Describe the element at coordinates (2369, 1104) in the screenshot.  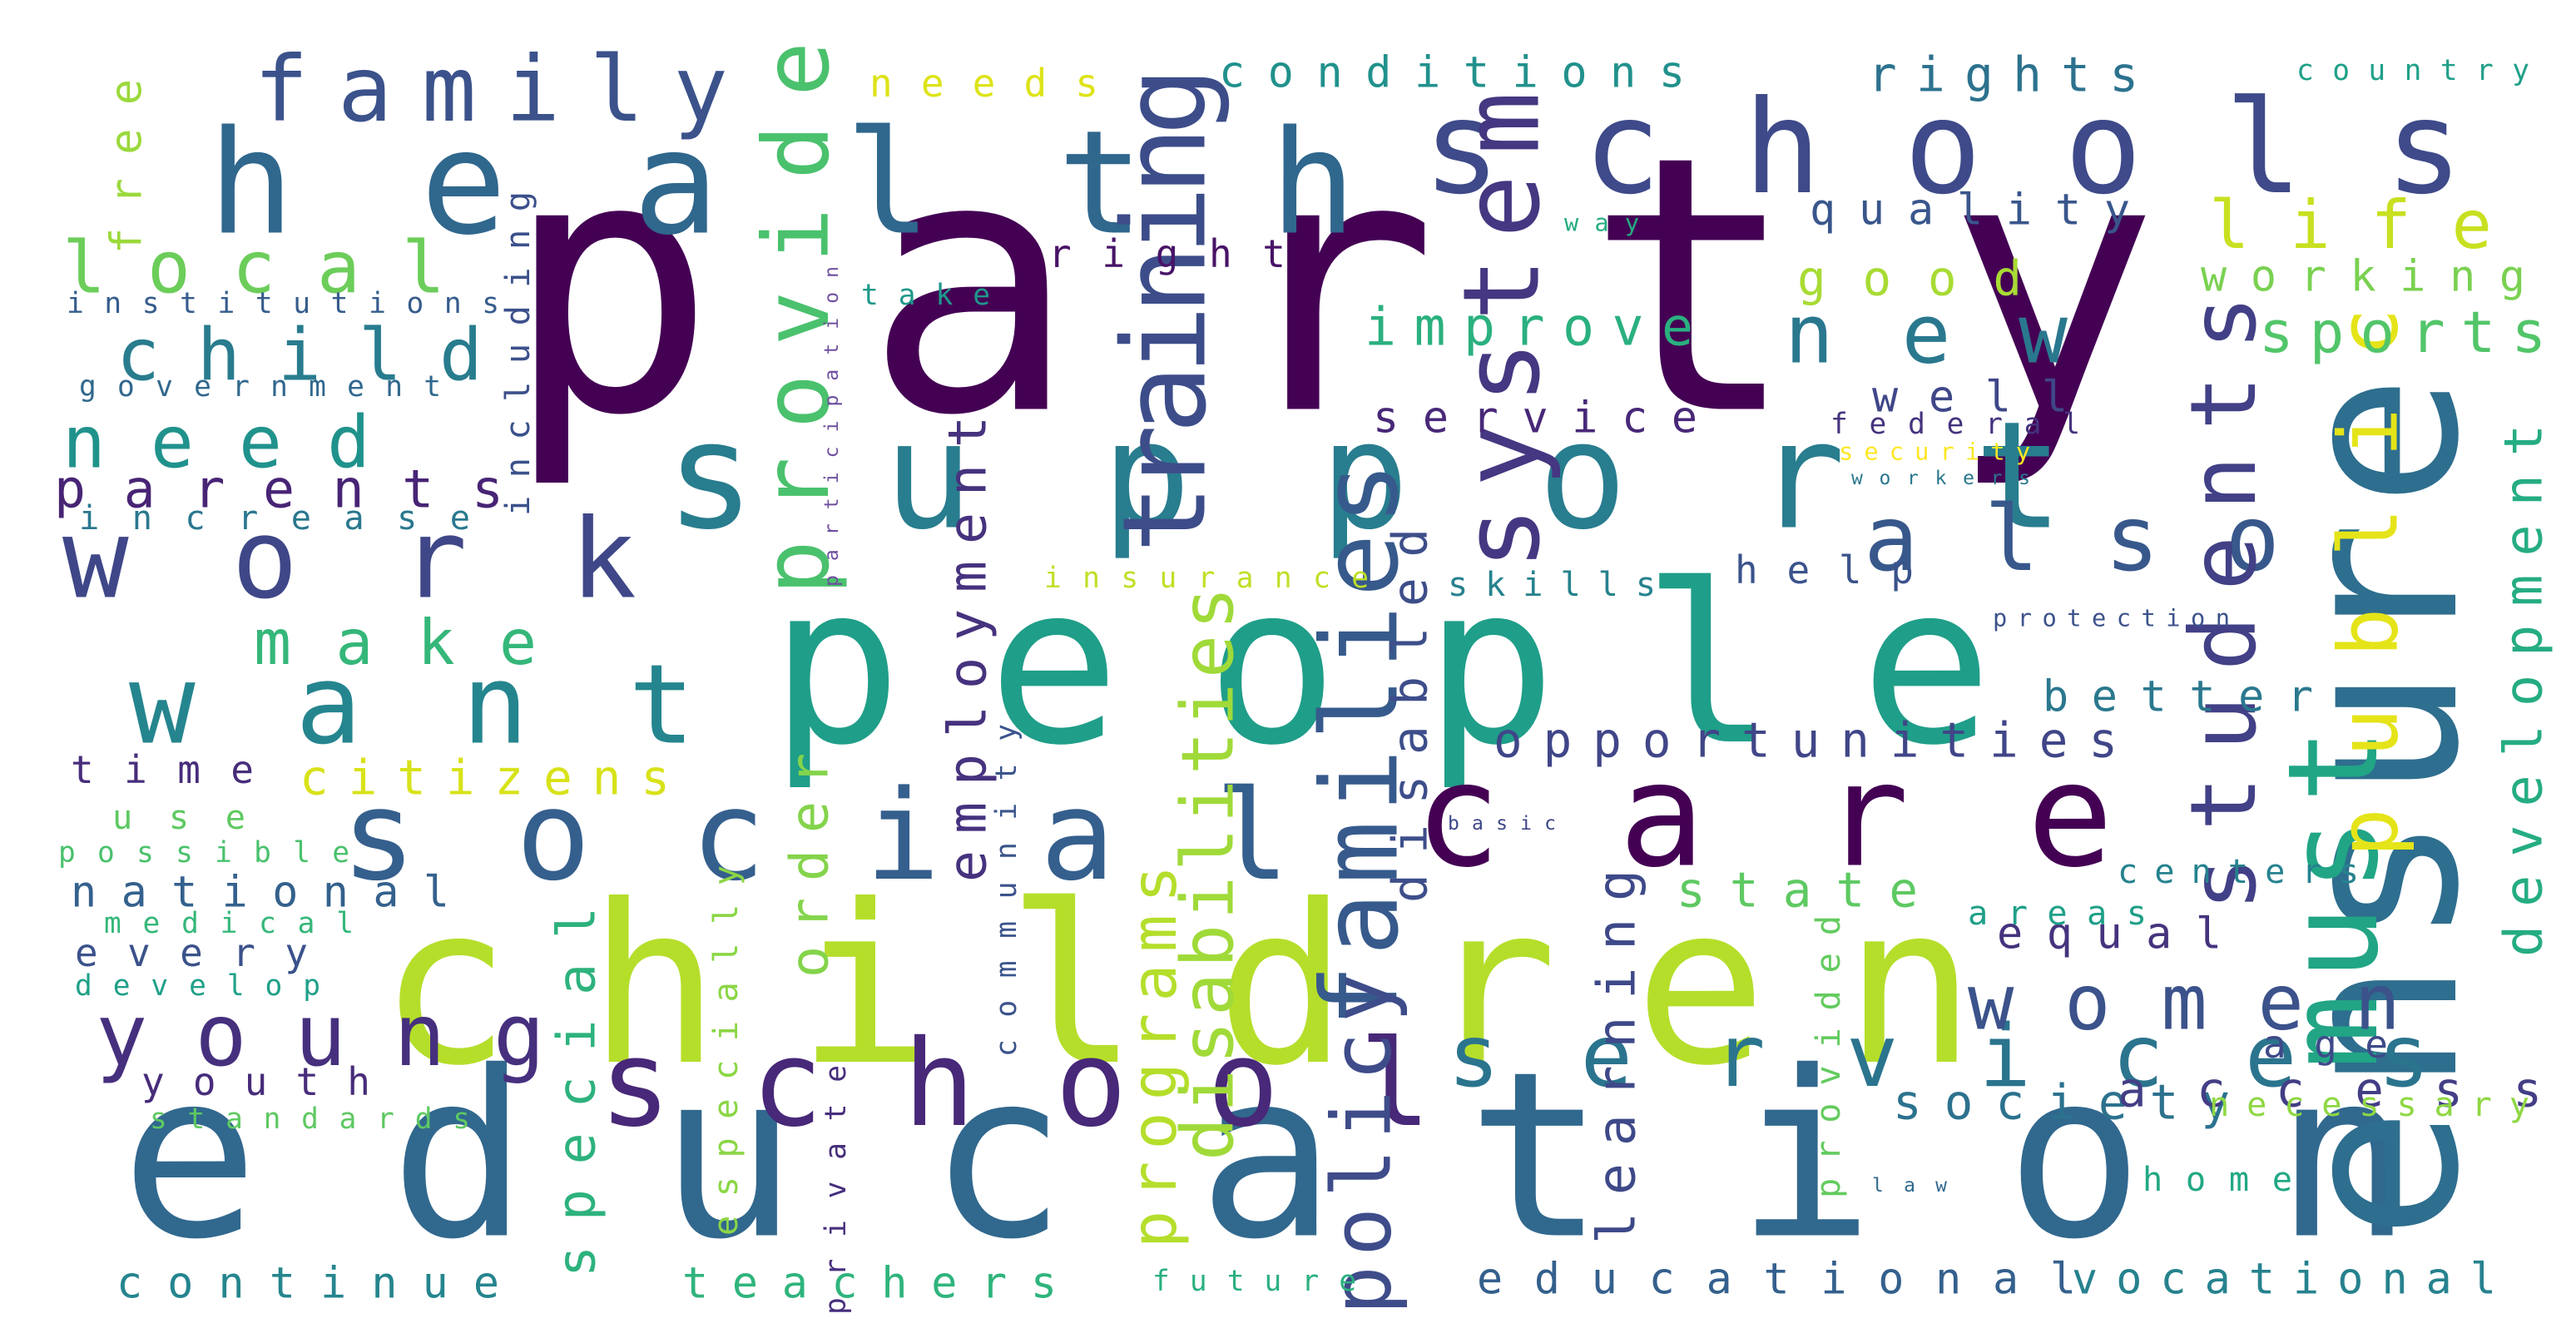
I see `cloud-word-necessary: necessary` at that location.